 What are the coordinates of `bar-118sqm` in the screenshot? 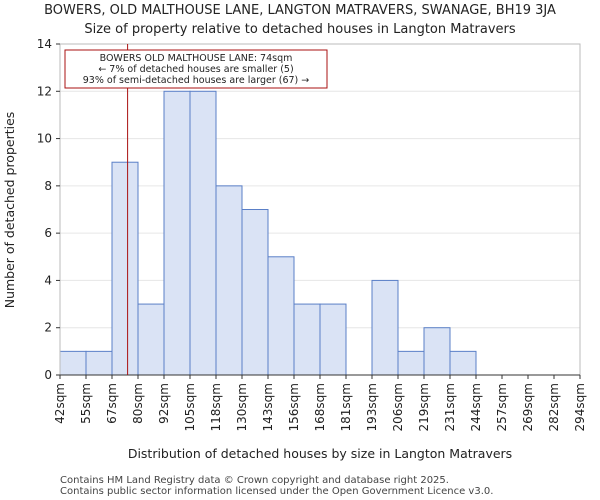 It's located at (229, 280).